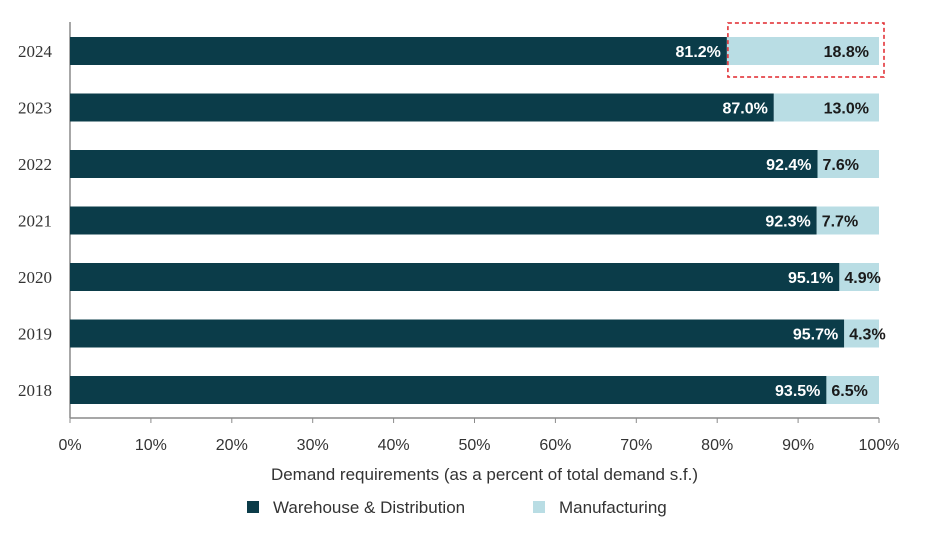 Image resolution: width=952 pixels, height=552 pixels. What do you see at coordinates (849, 391) in the screenshot?
I see `data-label-manufacturing-2018: 6.5%` at bounding box center [849, 391].